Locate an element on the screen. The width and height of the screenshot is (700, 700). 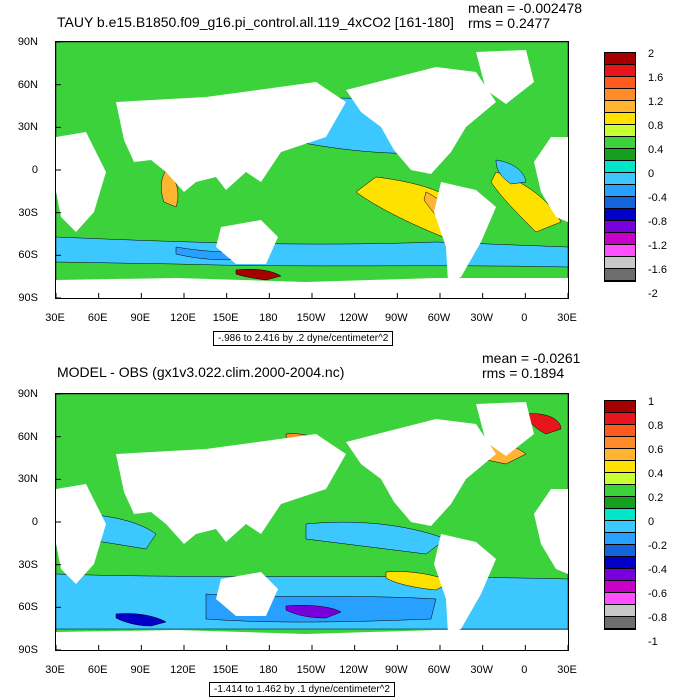
lat-label: 90N is located at coordinates (27, 394).